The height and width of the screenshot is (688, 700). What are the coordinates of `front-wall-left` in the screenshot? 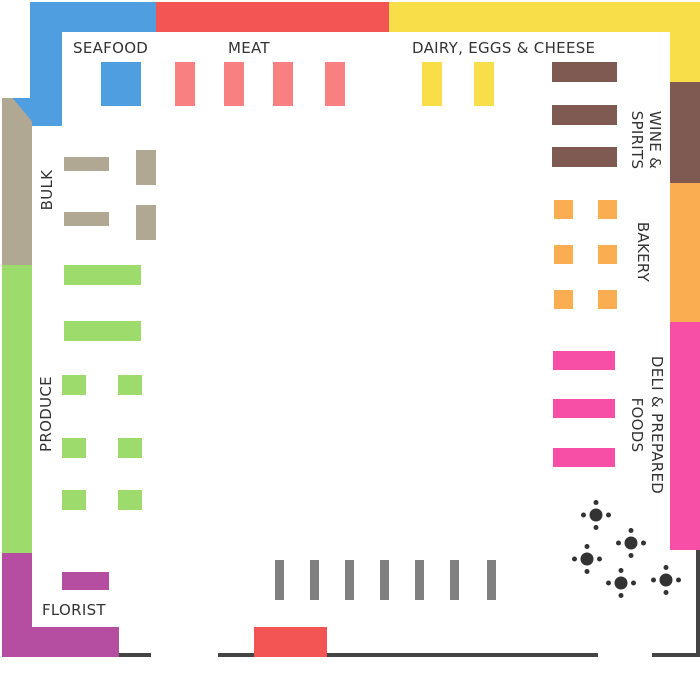 It's located at (135, 655).